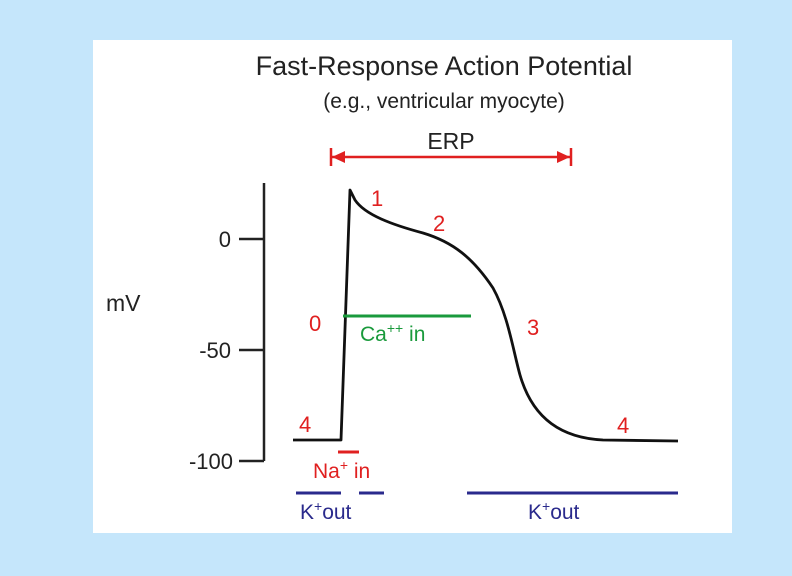  I want to click on k-ion-right: K, so click(535, 512).